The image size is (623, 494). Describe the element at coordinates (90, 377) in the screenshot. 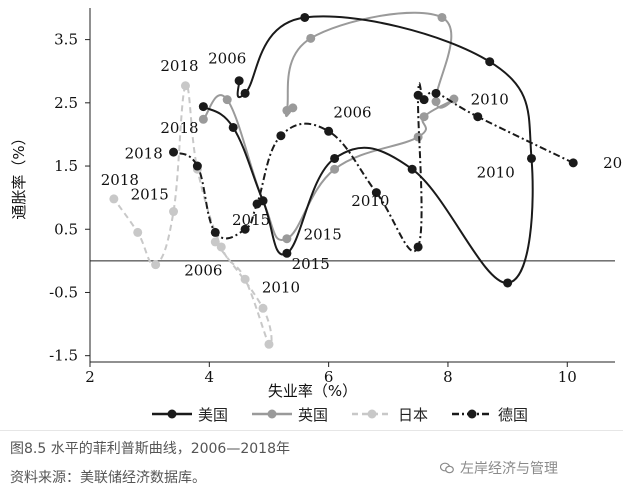

I see `x-tick-label: 2` at that location.